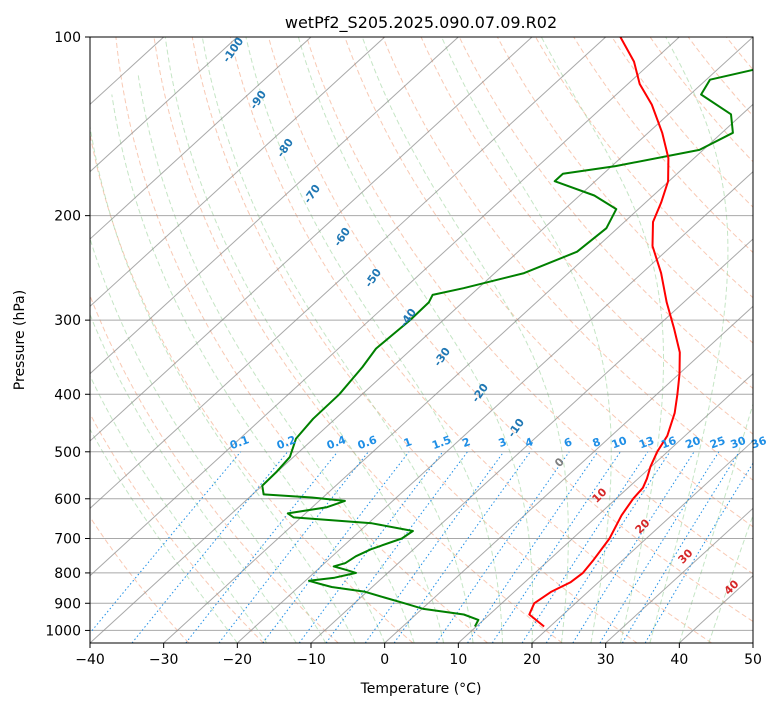 The width and height of the screenshot is (775, 708). Describe the element at coordinates (619, 443) in the screenshot. I see `mixing-ratio-label: 10` at that location.